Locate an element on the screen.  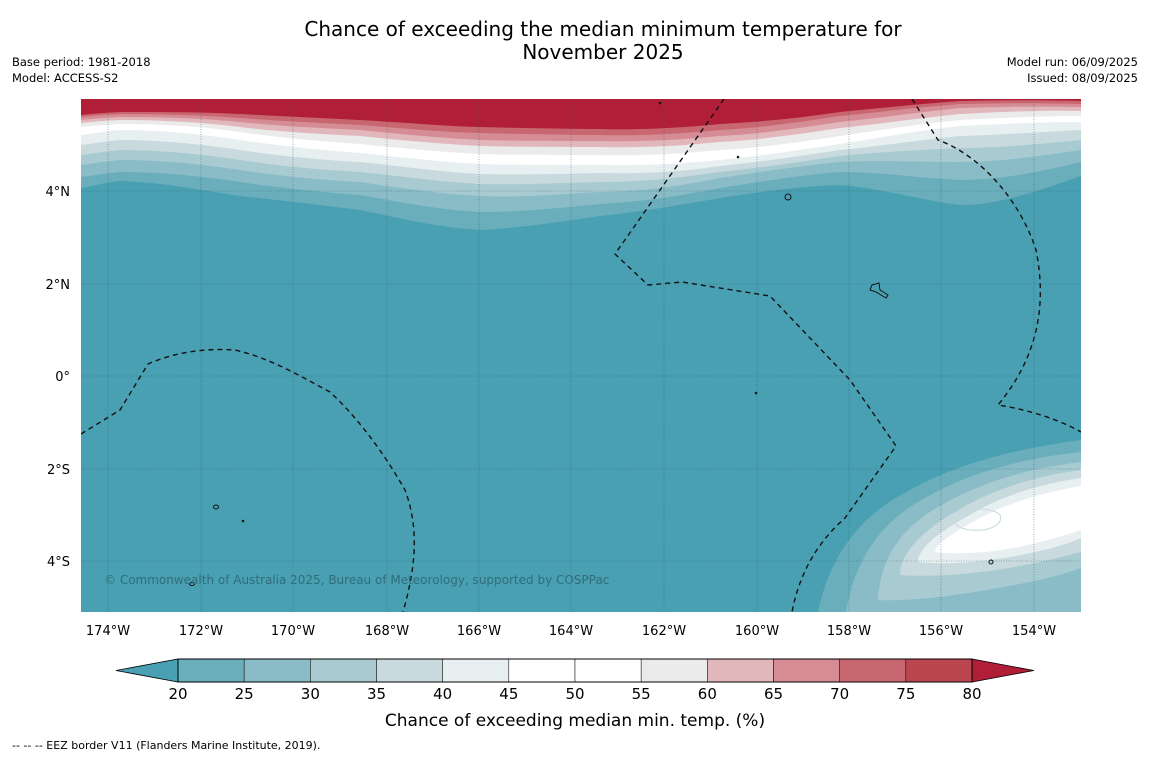
latitude-labels: 4°N 2°N 0° 2°S 4°S is located at coordinates (58, 377).